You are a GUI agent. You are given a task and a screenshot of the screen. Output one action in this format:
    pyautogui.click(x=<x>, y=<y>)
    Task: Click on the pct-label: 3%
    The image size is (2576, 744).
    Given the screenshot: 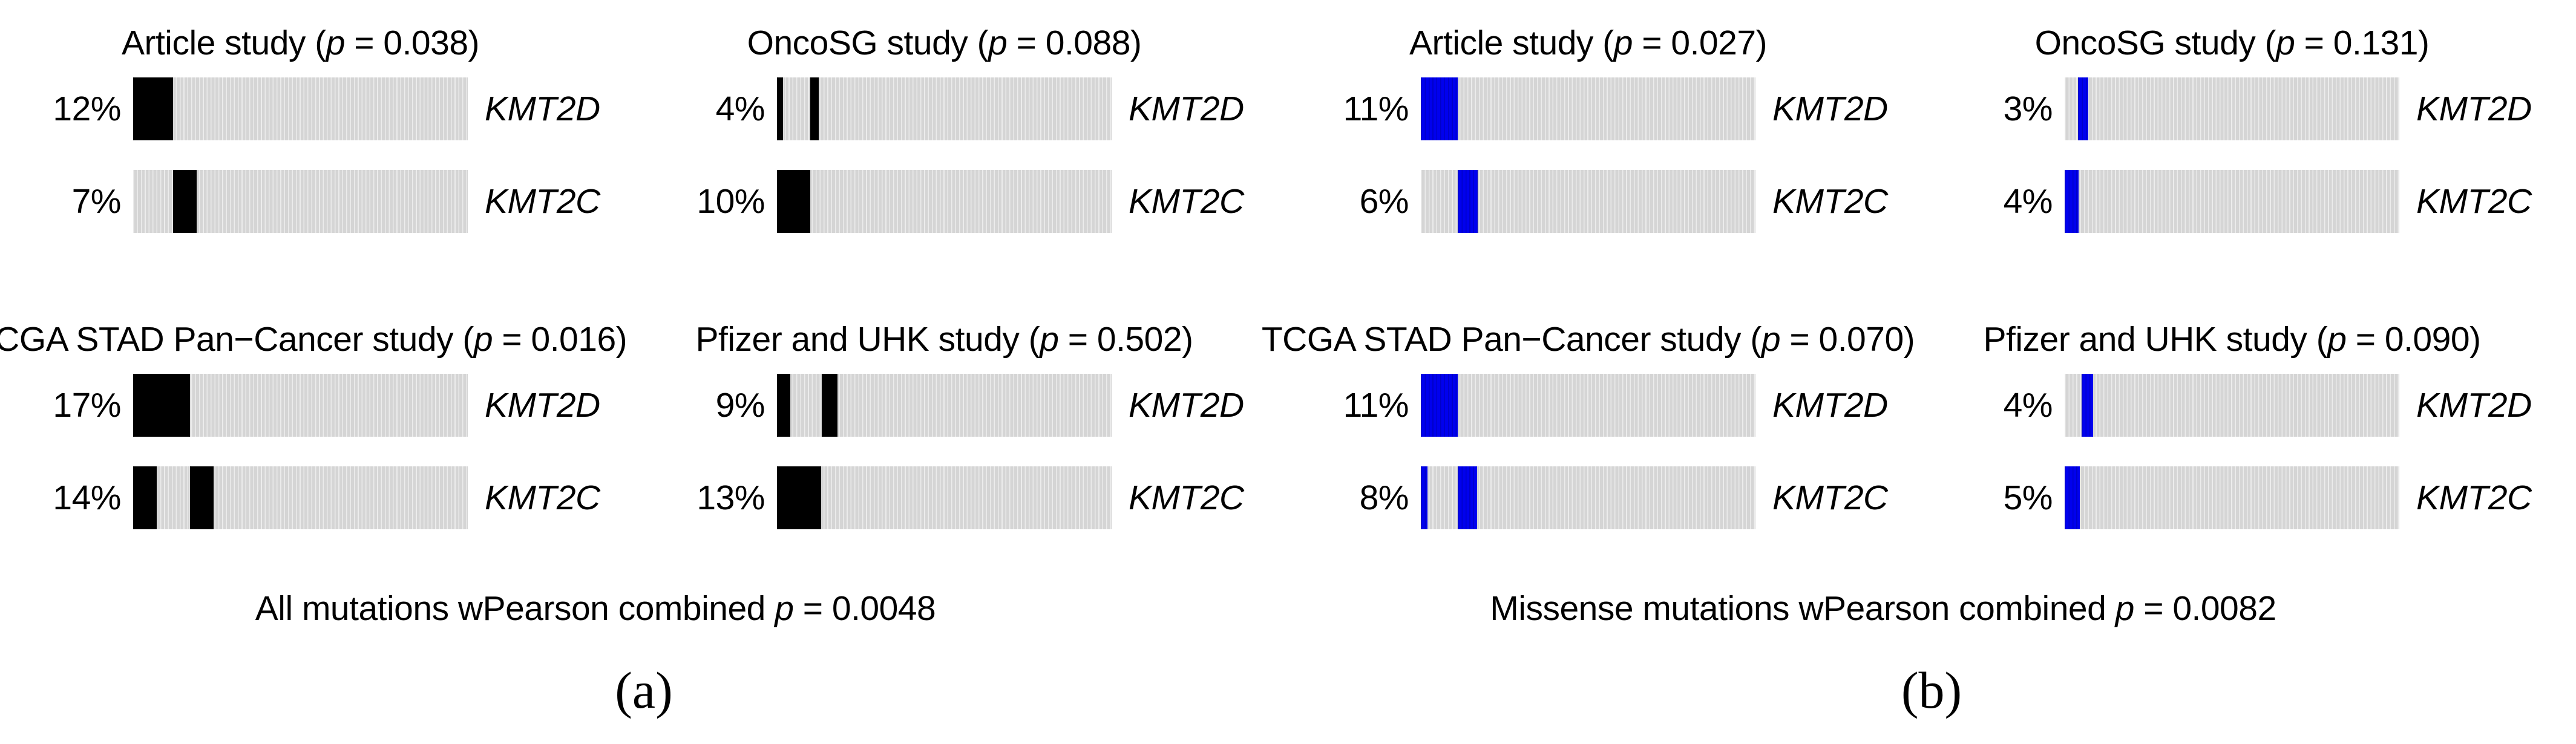 What is the action you would take?
    pyautogui.click(x=2028, y=109)
    